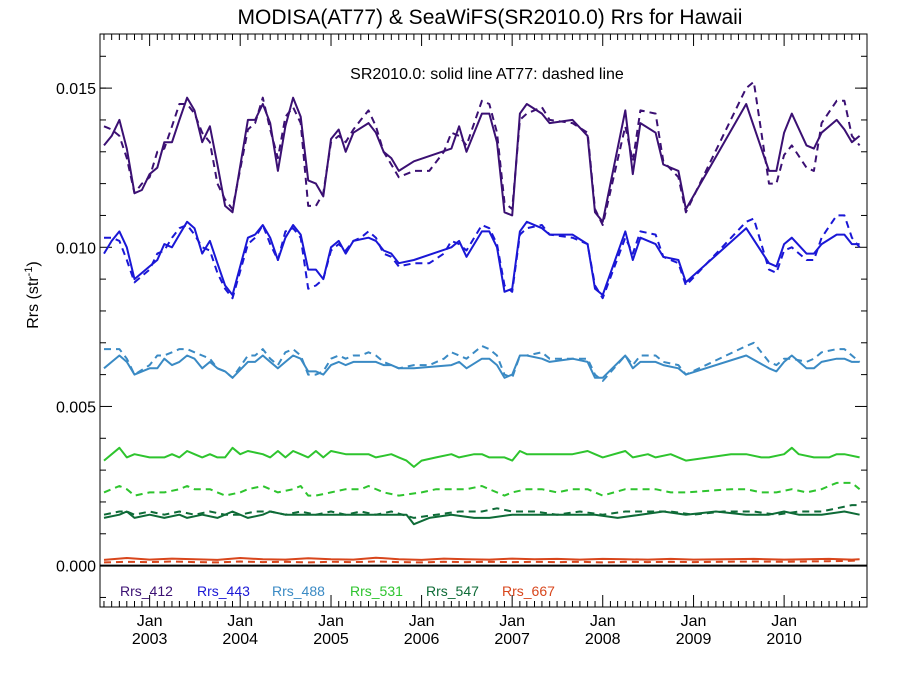 The height and width of the screenshot is (675, 900). I want to click on line-style-annotation: SR2010.0: solid line AT77: dashed line, so click(487, 74).